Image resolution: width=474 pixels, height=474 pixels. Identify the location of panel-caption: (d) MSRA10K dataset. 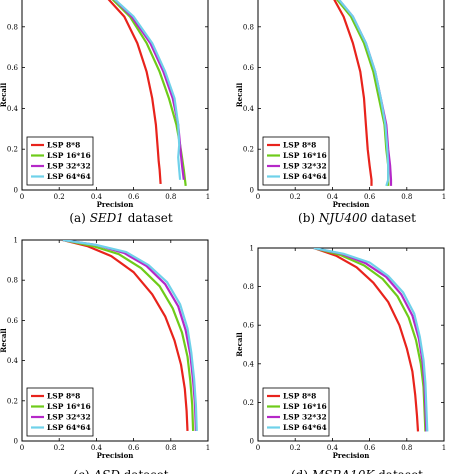
(357, 471).